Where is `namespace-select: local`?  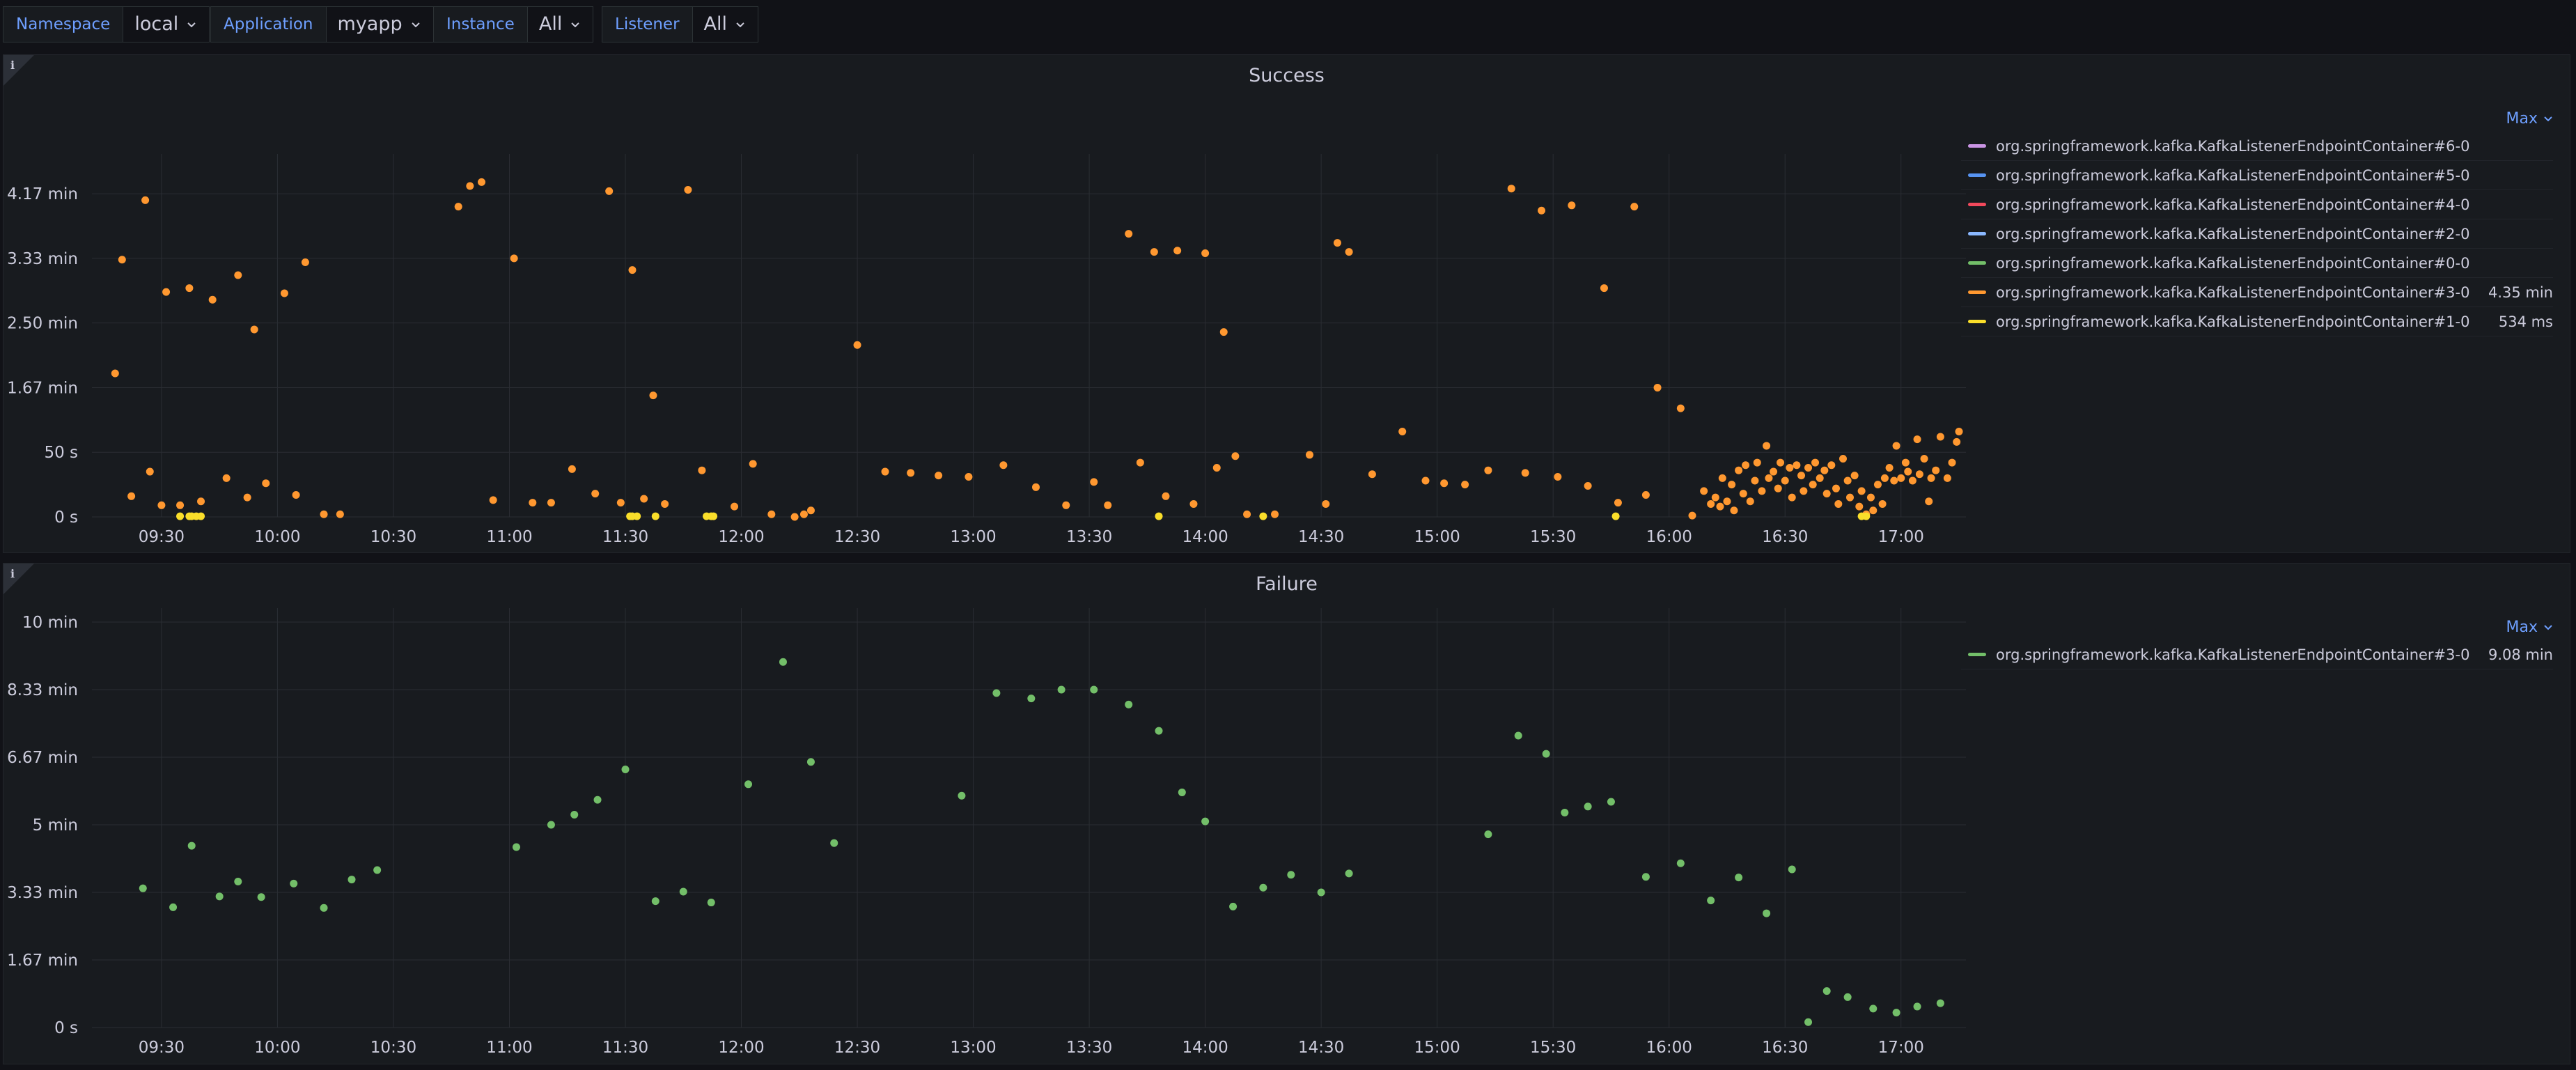 namespace-select: local is located at coordinates (166, 24).